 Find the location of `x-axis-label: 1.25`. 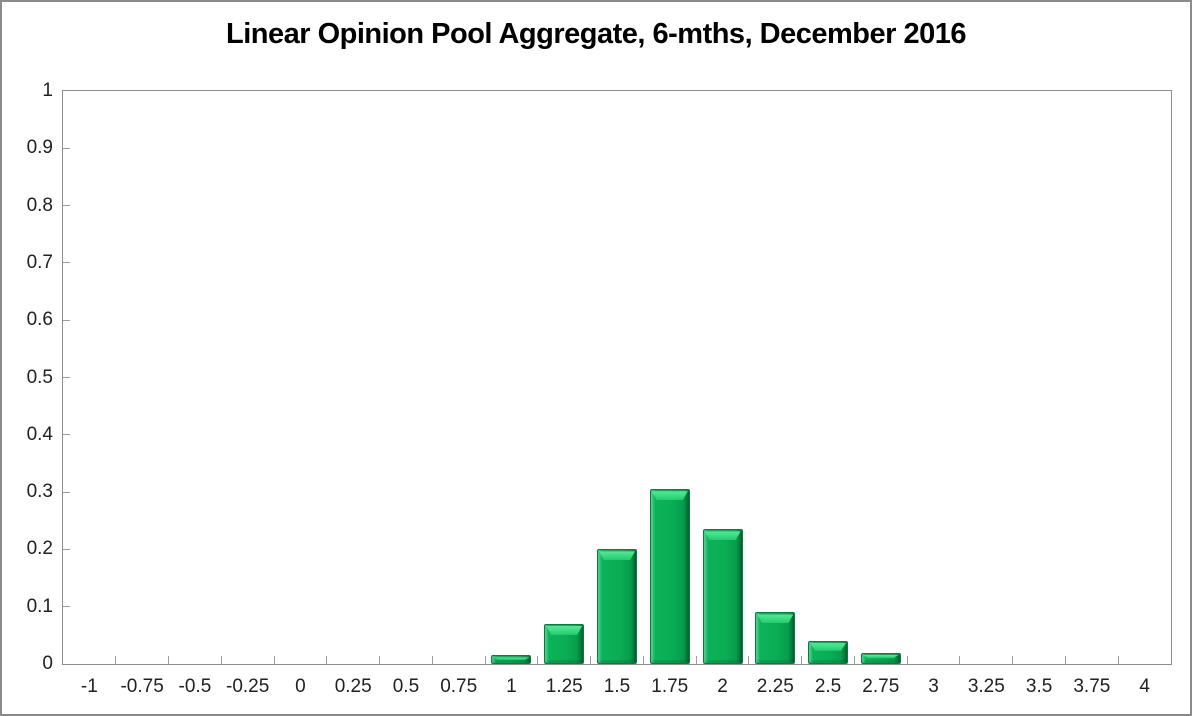

x-axis-label: 1.25 is located at coordinates (564, 686).